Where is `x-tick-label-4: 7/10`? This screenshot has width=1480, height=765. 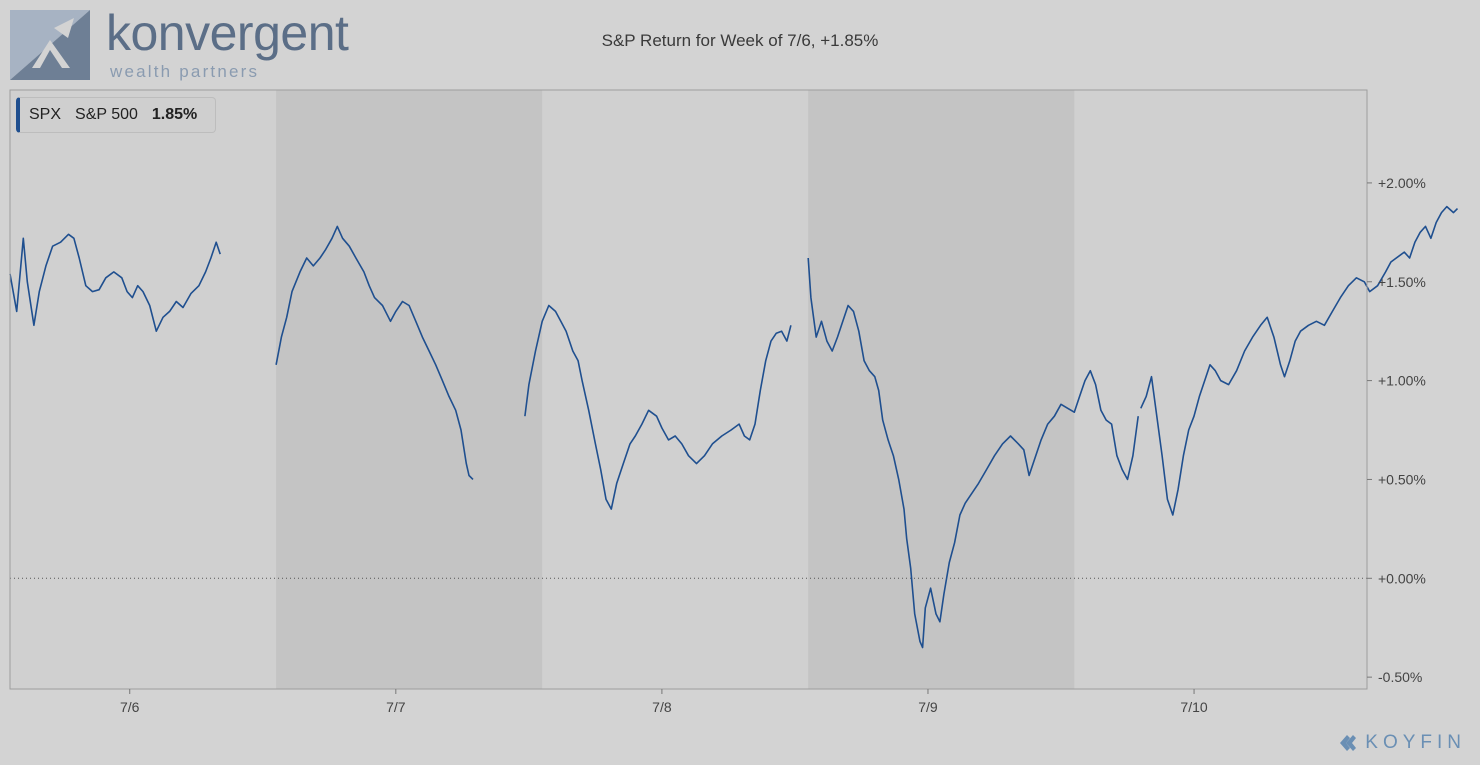
x-tick-label-4: 7/10 is located at coordinates (1193, 707).